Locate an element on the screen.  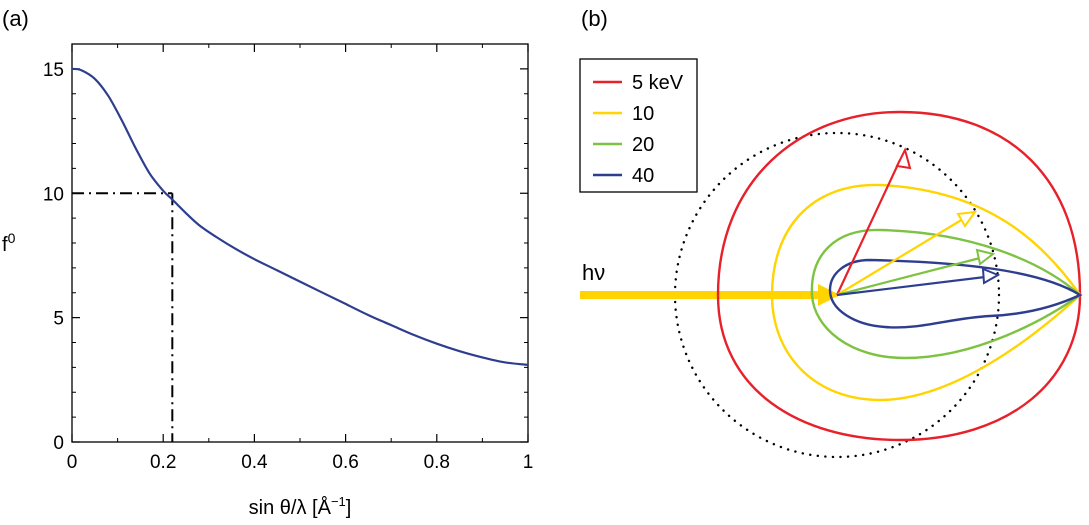
arrow-40-line is located at coordinates (911, 286).